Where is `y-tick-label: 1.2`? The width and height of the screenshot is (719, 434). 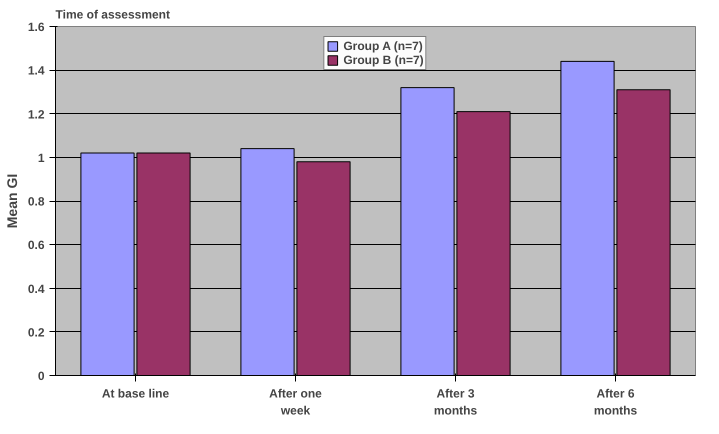
y-tick-label: 1.2 is located at coordinates (36, 114).